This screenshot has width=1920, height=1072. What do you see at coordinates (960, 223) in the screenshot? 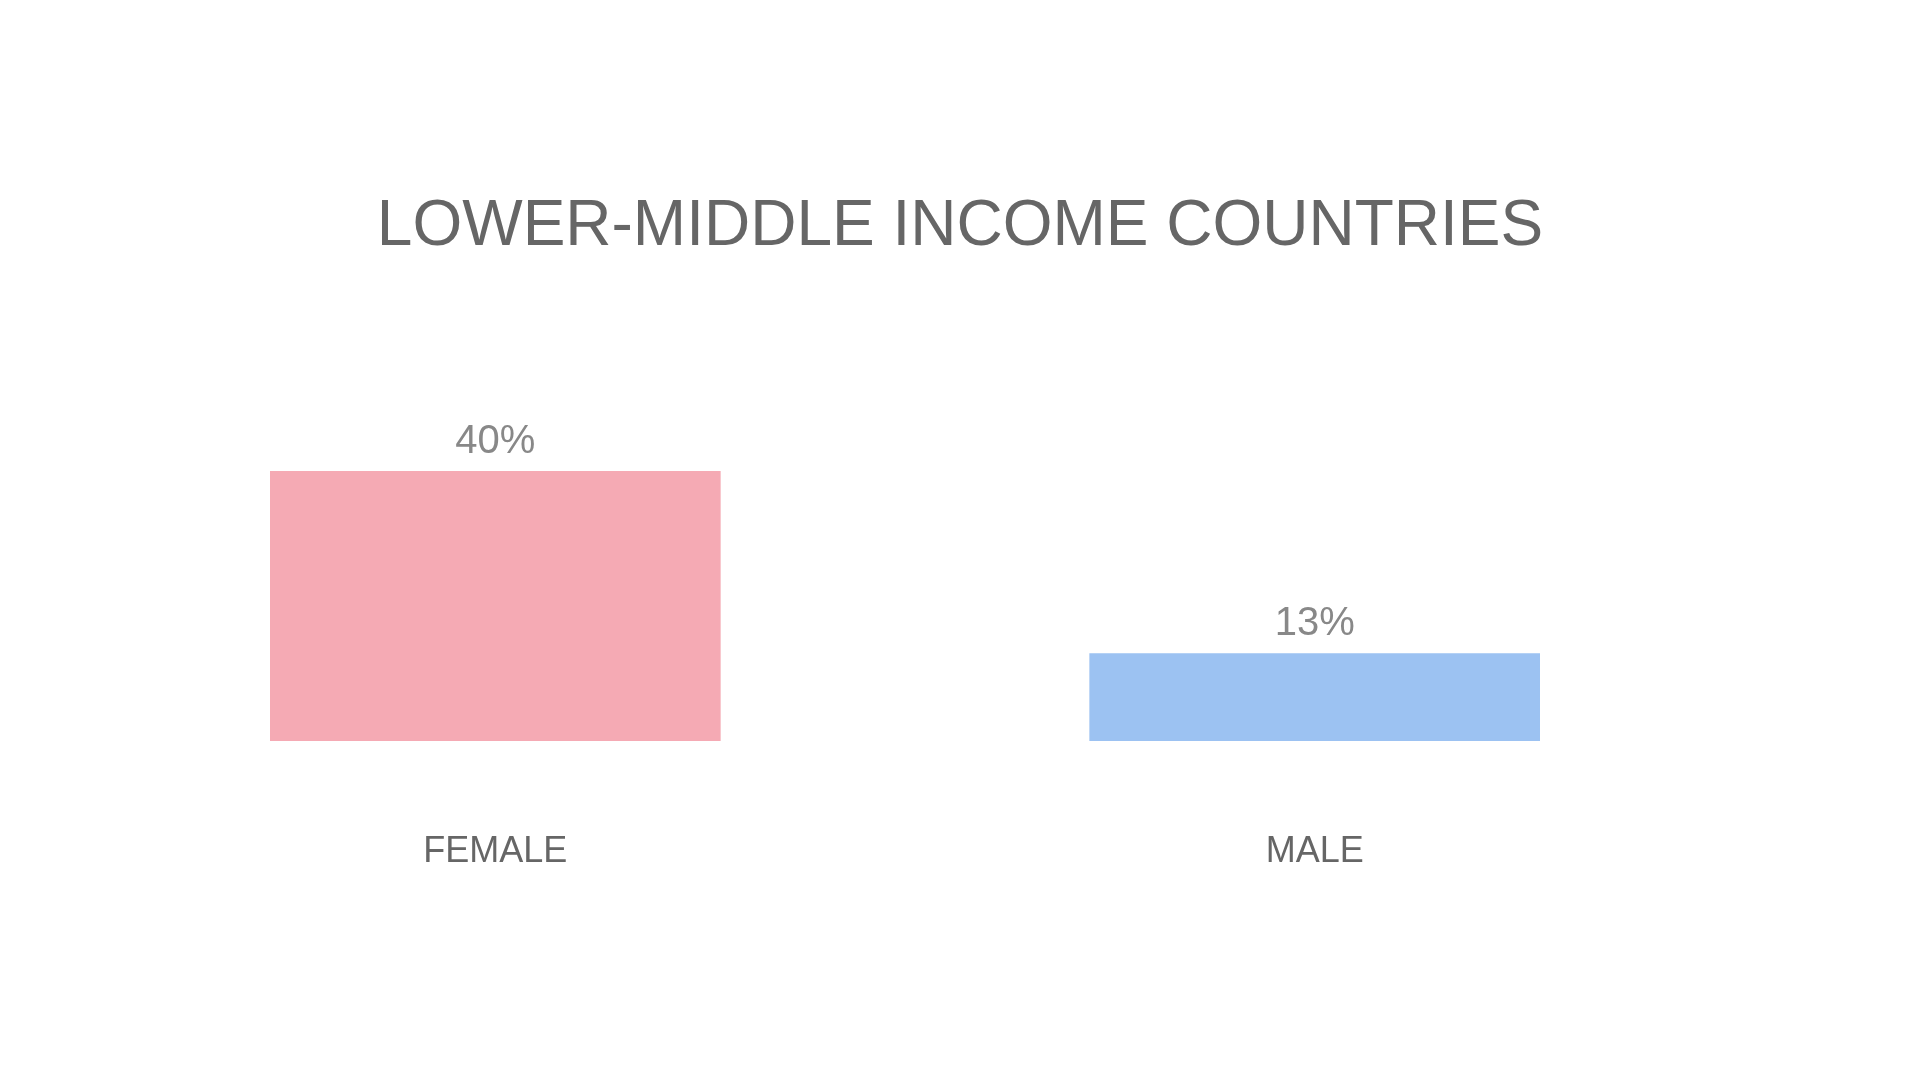
I see `chart-title: LOWER-MIDDLE INCOME COUNTRIES` at bounding box center [960, 223].